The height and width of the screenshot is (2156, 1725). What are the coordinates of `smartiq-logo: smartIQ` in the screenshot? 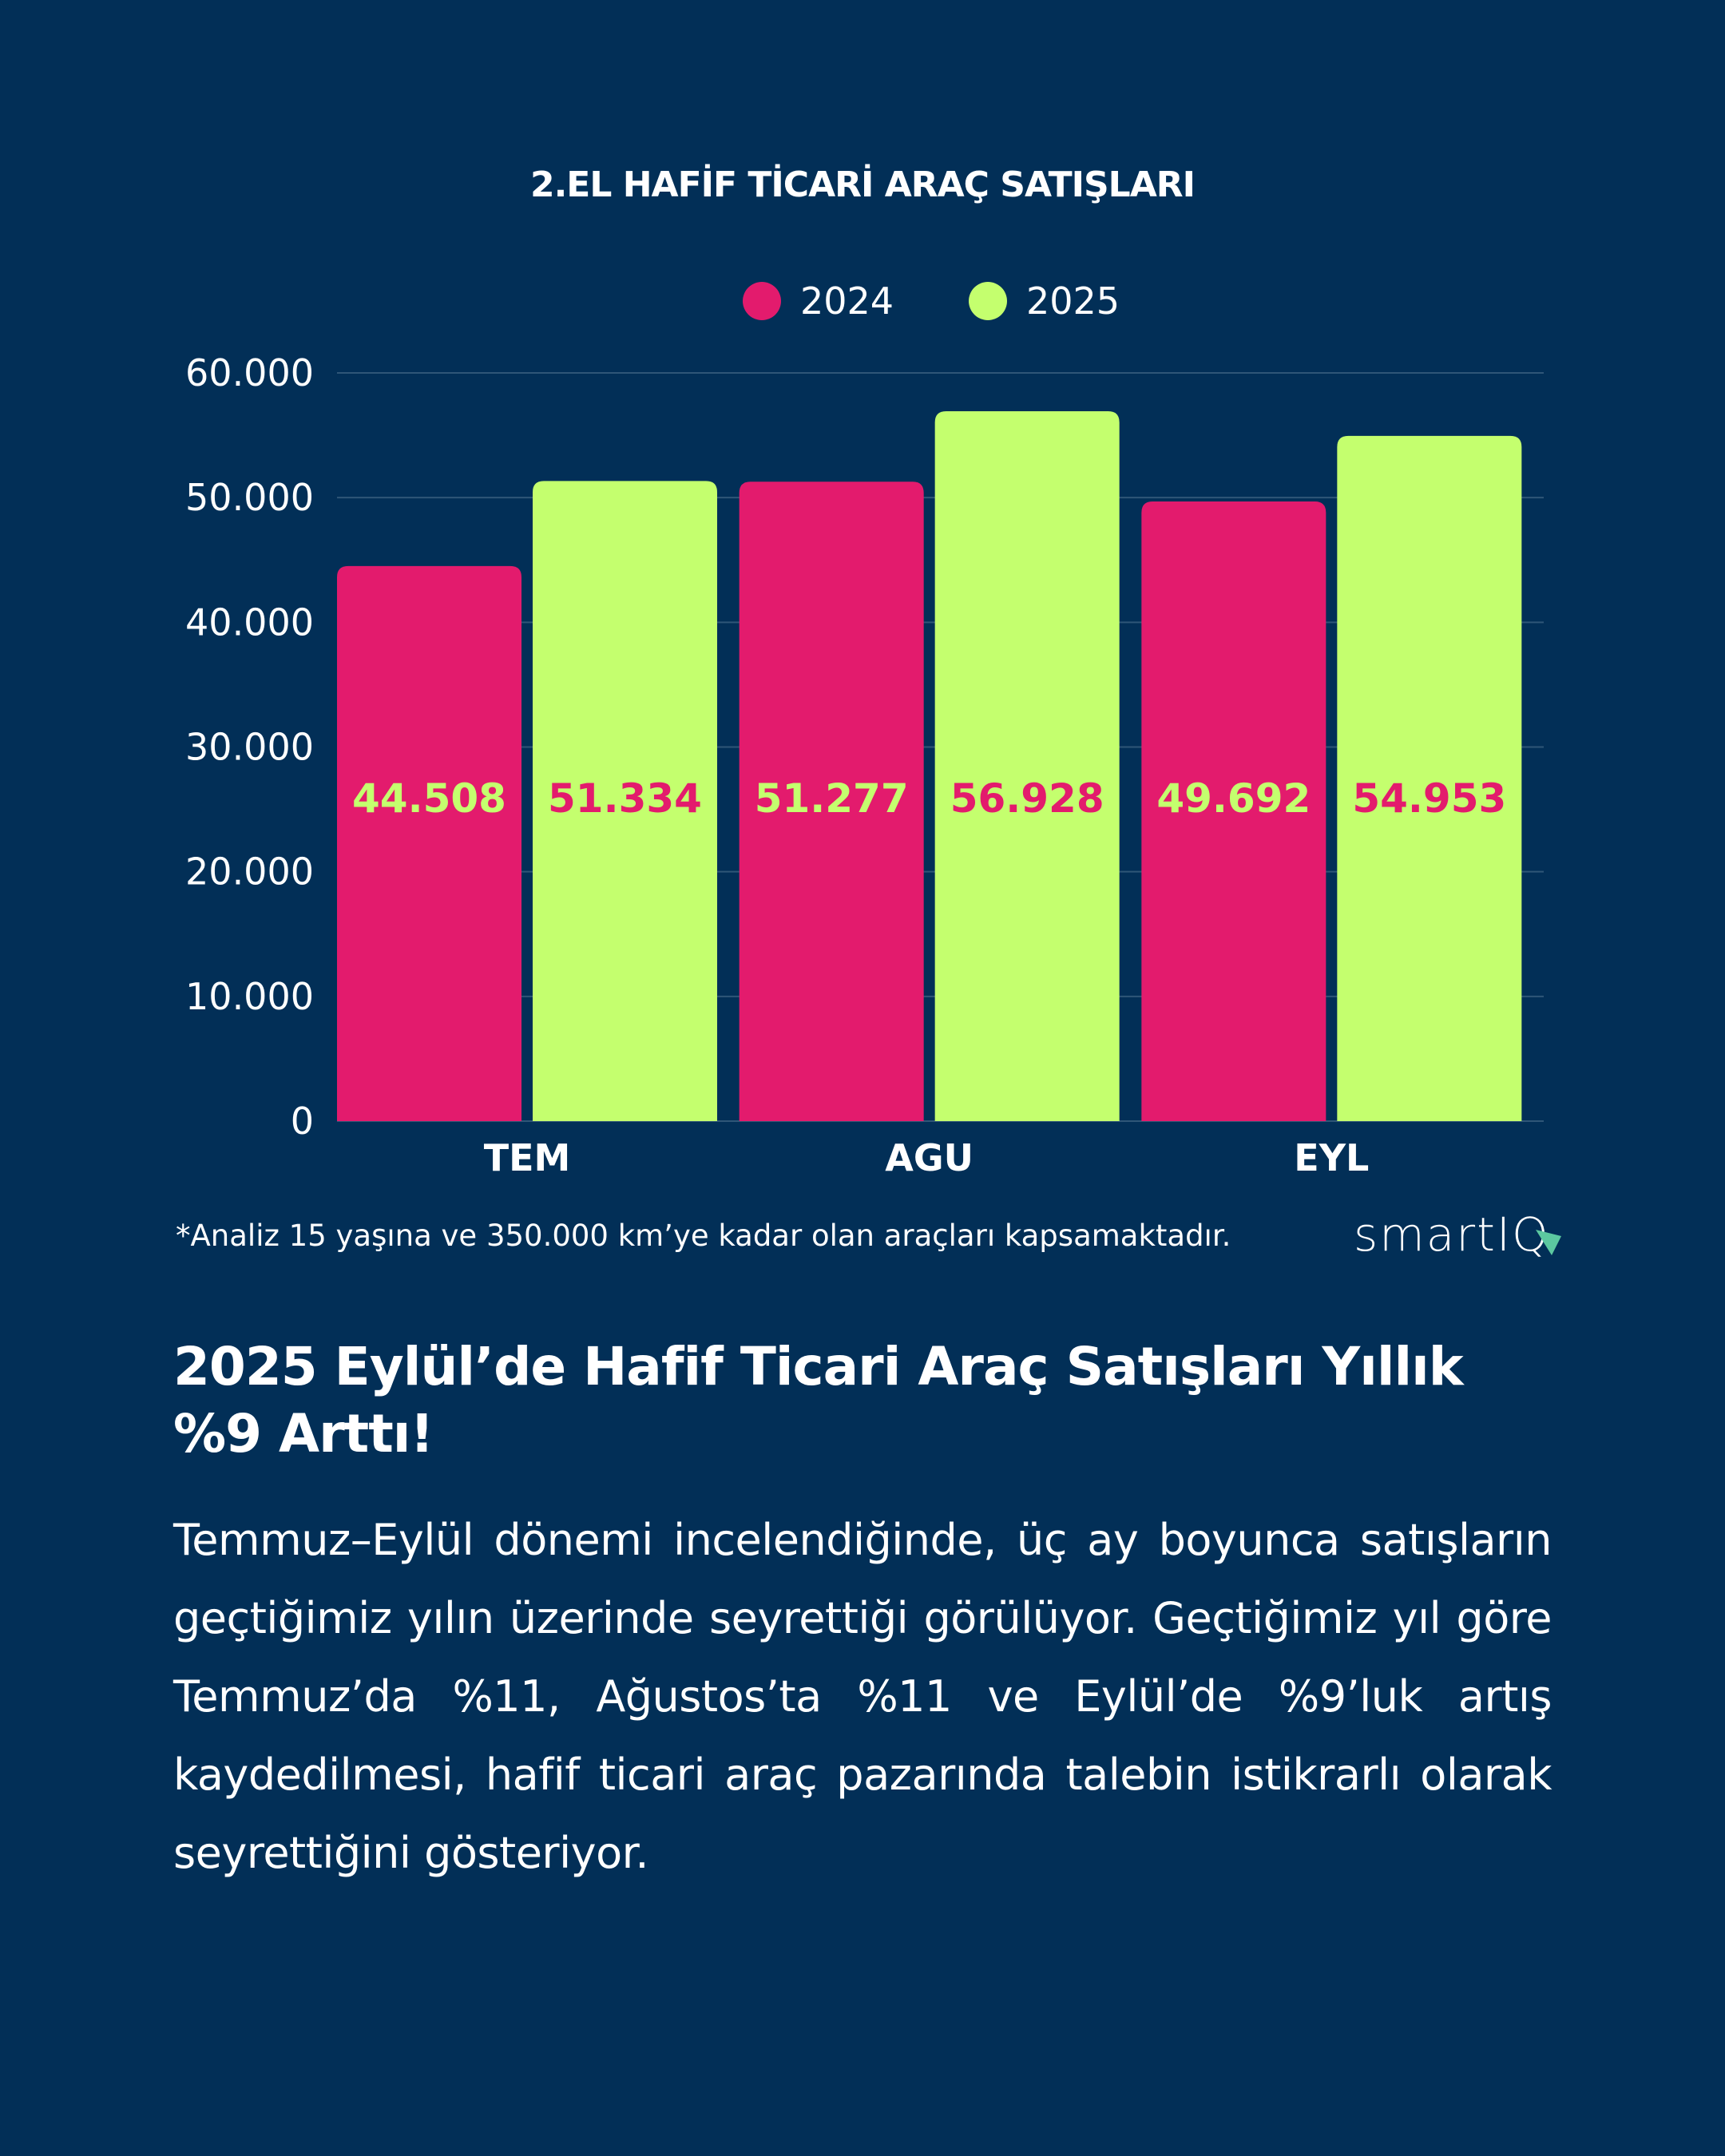 It's located at (1459, 1234).